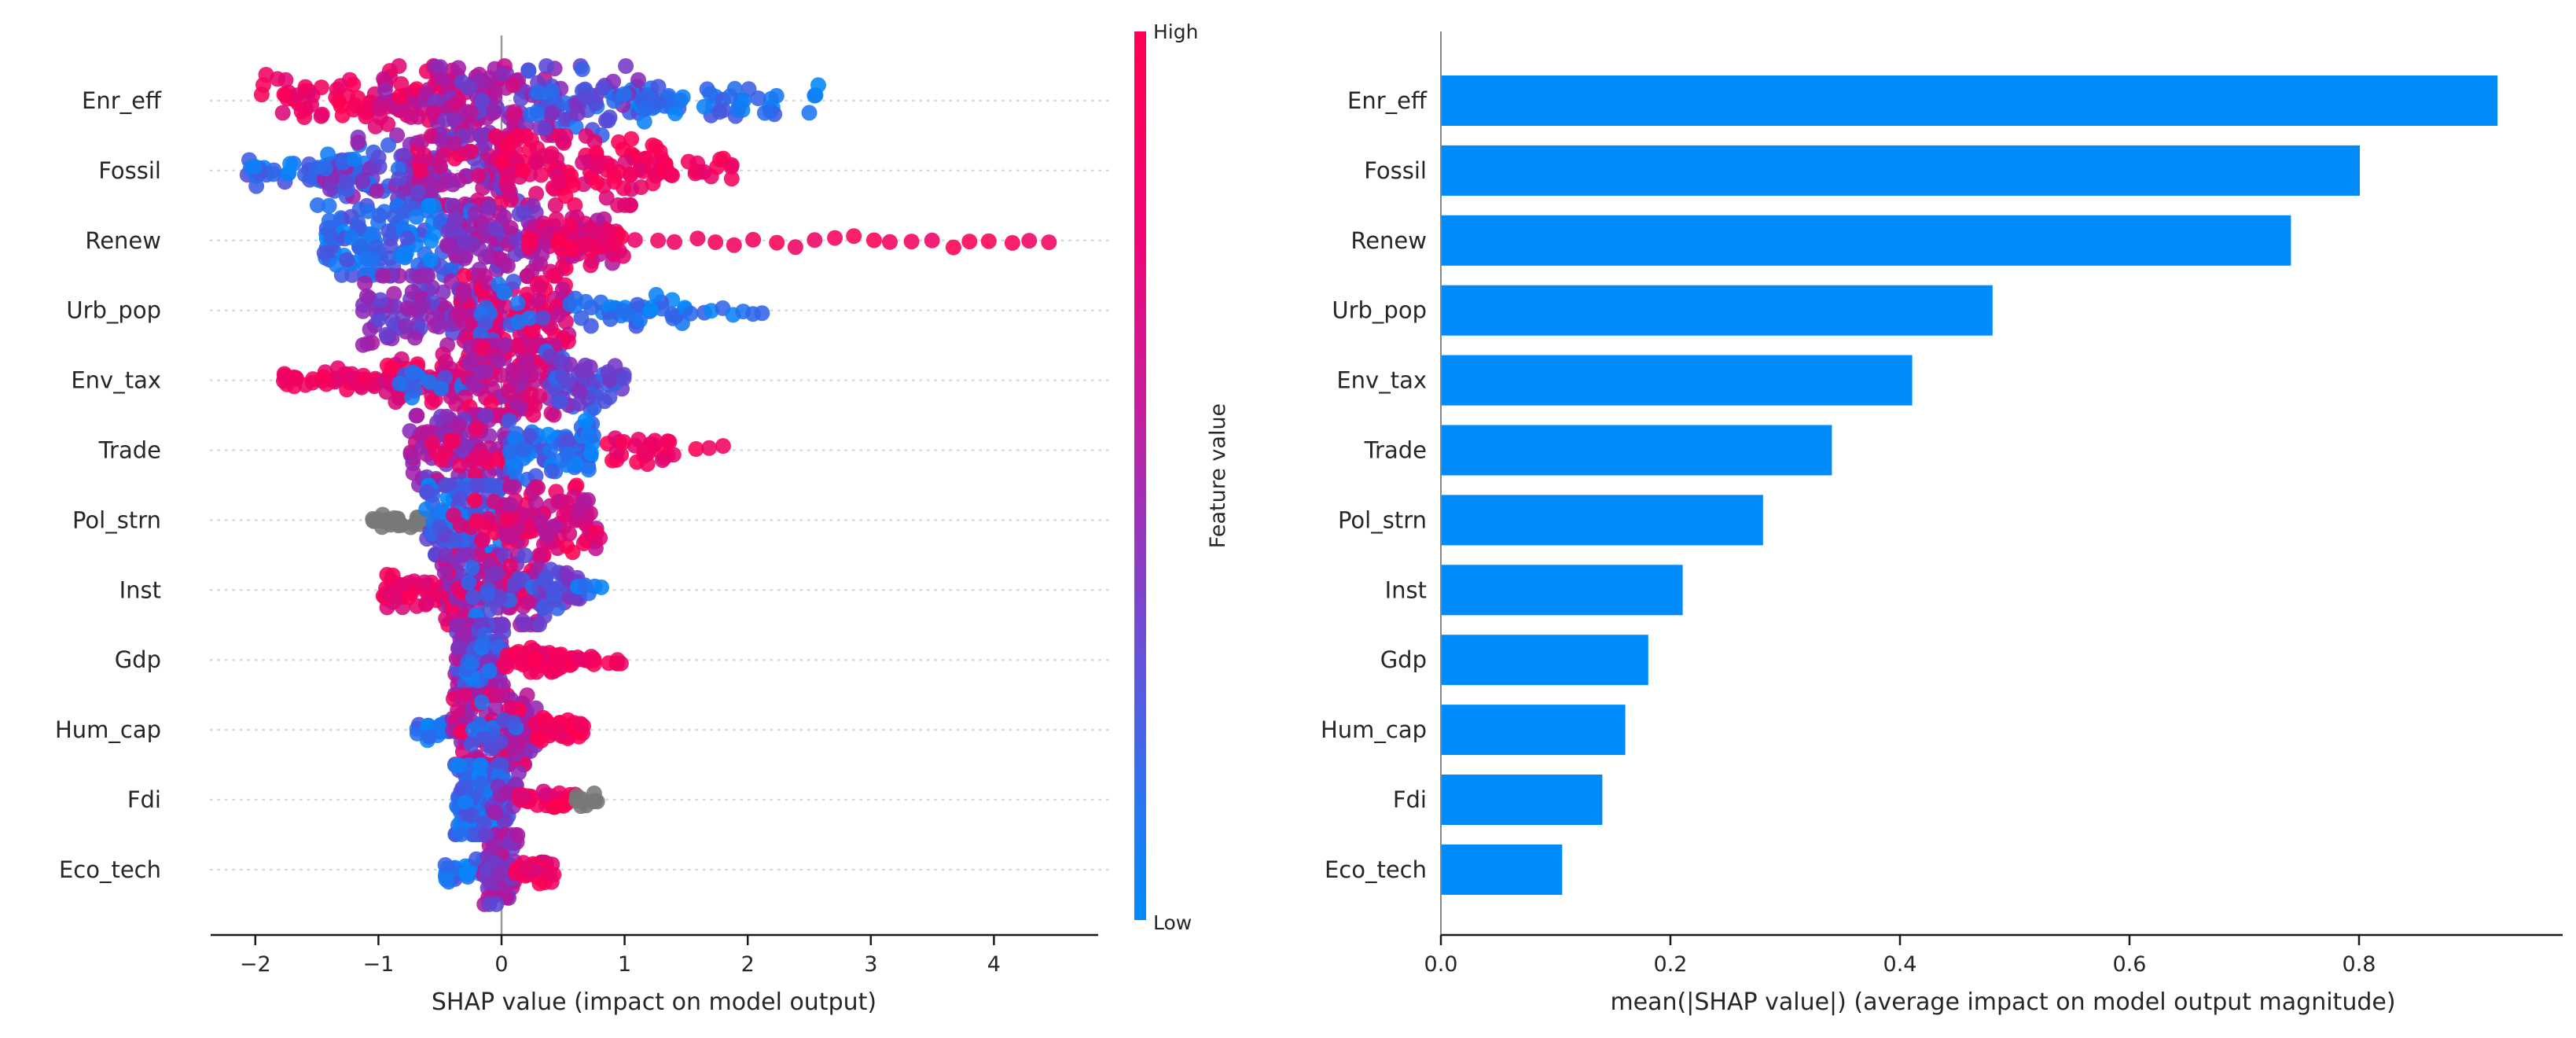 This screenshot has width=2576, height=1038. Describe the element at coordinates (870, 964) in the screenshot. I see `x-tick-label: 3` at that location.